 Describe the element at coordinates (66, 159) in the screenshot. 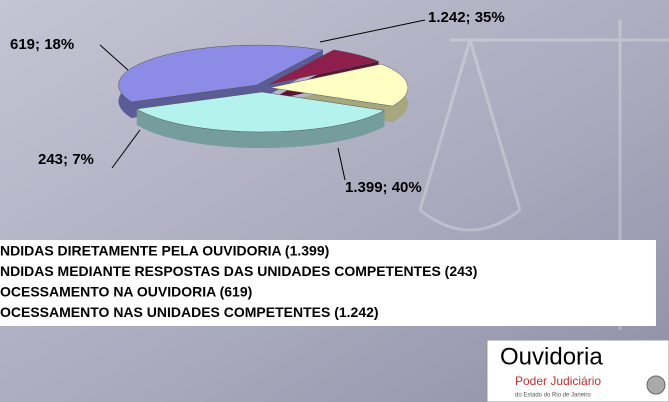

I see `data-label: 243; 7%` at that location.